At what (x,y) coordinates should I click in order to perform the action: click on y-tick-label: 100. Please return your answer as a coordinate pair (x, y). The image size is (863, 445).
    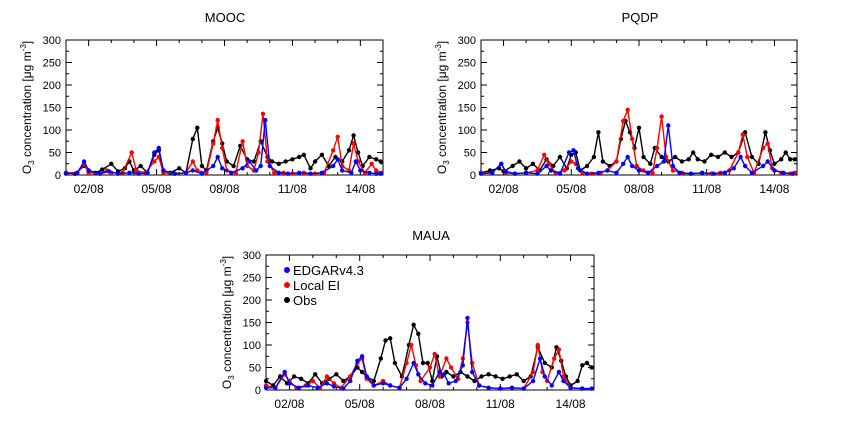
    Looking at the image, I should click on (467, 131).